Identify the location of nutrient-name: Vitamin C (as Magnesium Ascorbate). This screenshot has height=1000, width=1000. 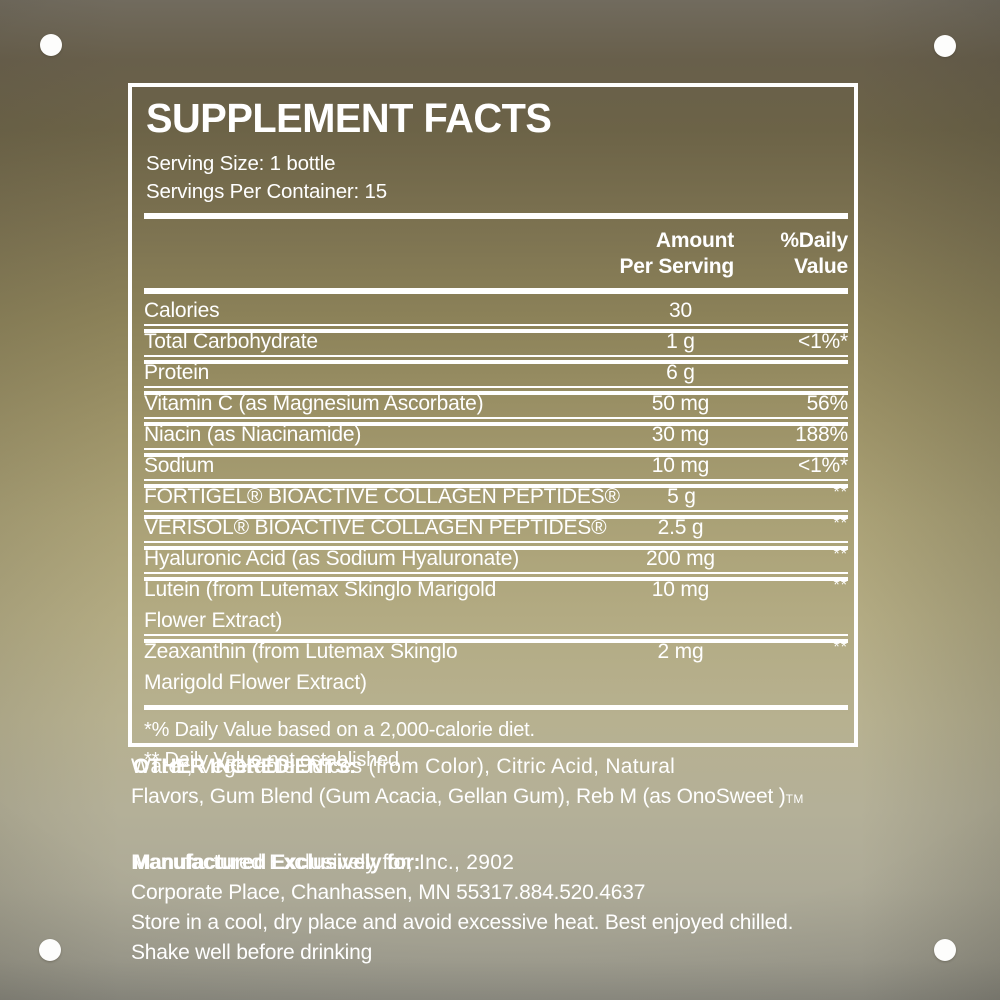
(314, 403).